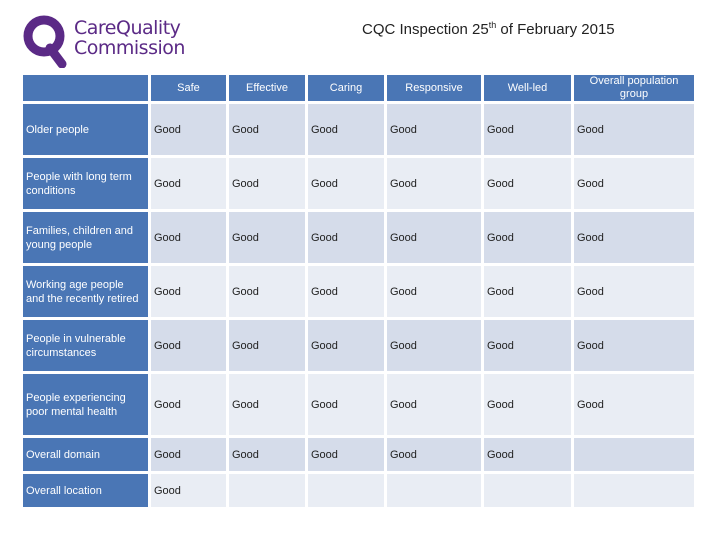 This screenshot has height=540, width=720. I want to click on table-row: Older people Good Good Good Good Good Good, so click(358, 129).